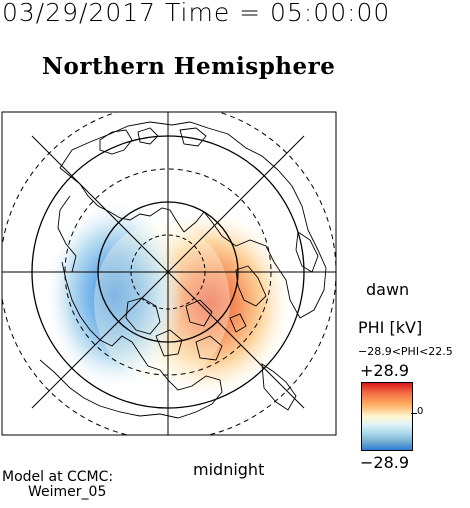 The image size is (470, 508). Describe the element at coordinates (388, 289) in the screenshot. I see `dawn-label: dawn` at that location.